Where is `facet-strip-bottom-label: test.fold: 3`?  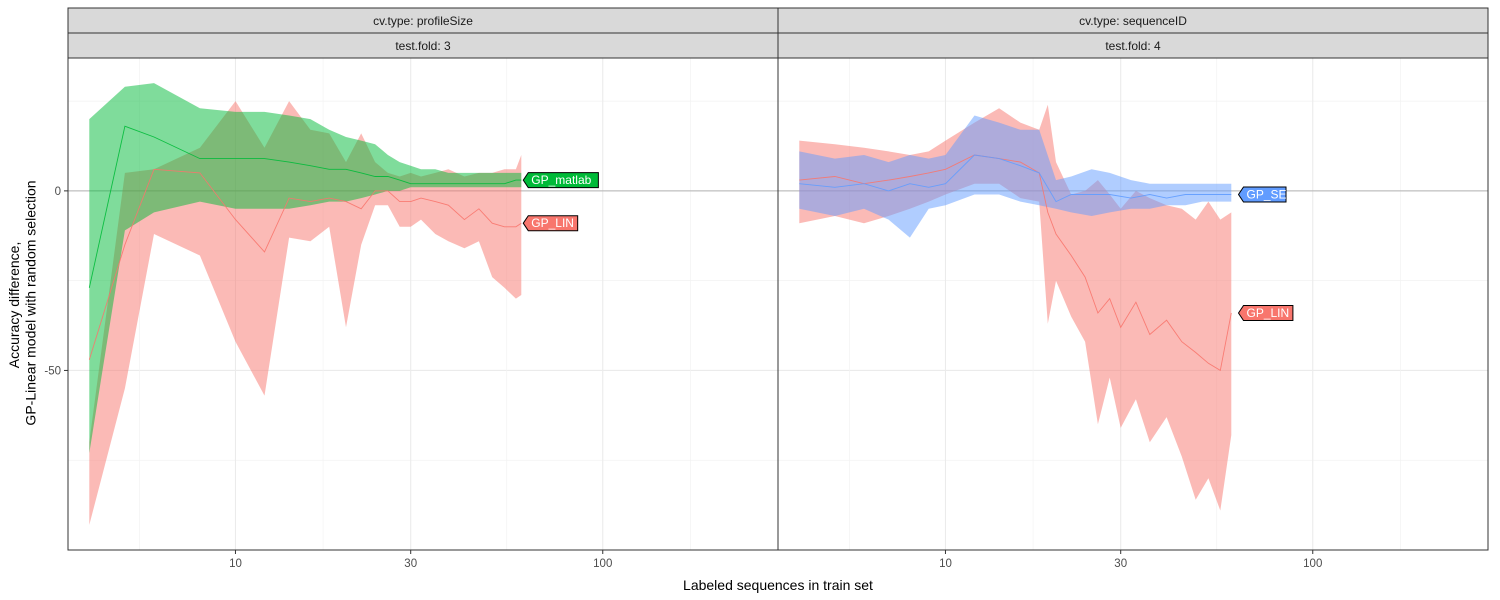 facet-strip-bottom-label: test.fold: 3 is located at coordinates (423, 46).